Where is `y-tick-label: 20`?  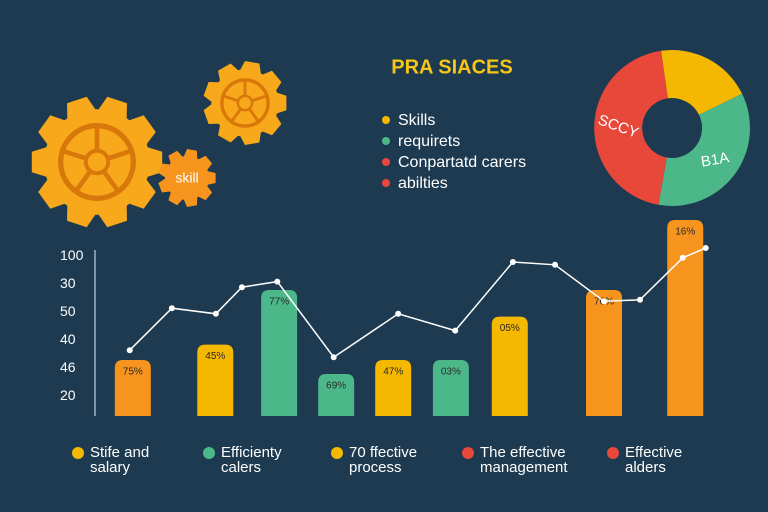
y-tick-label: 20 is located at coordinates (68, 395).